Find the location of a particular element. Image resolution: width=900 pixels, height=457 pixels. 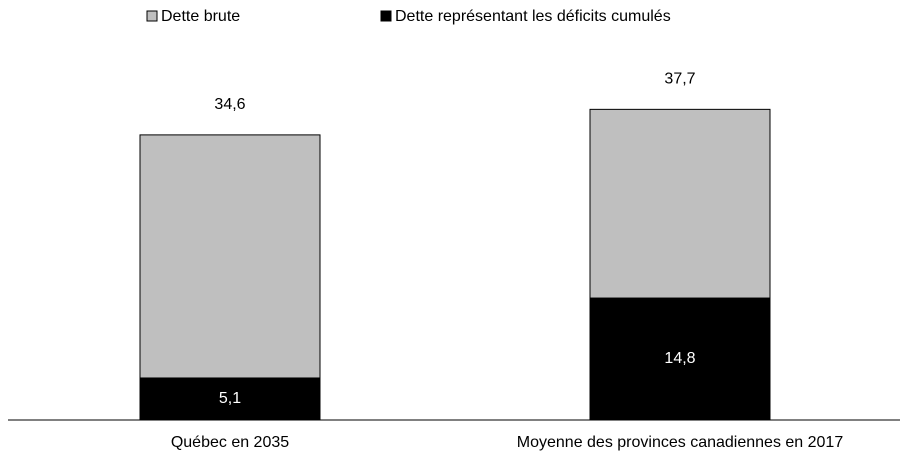

value-label: 14,8 is located at coordinates (679, 358).